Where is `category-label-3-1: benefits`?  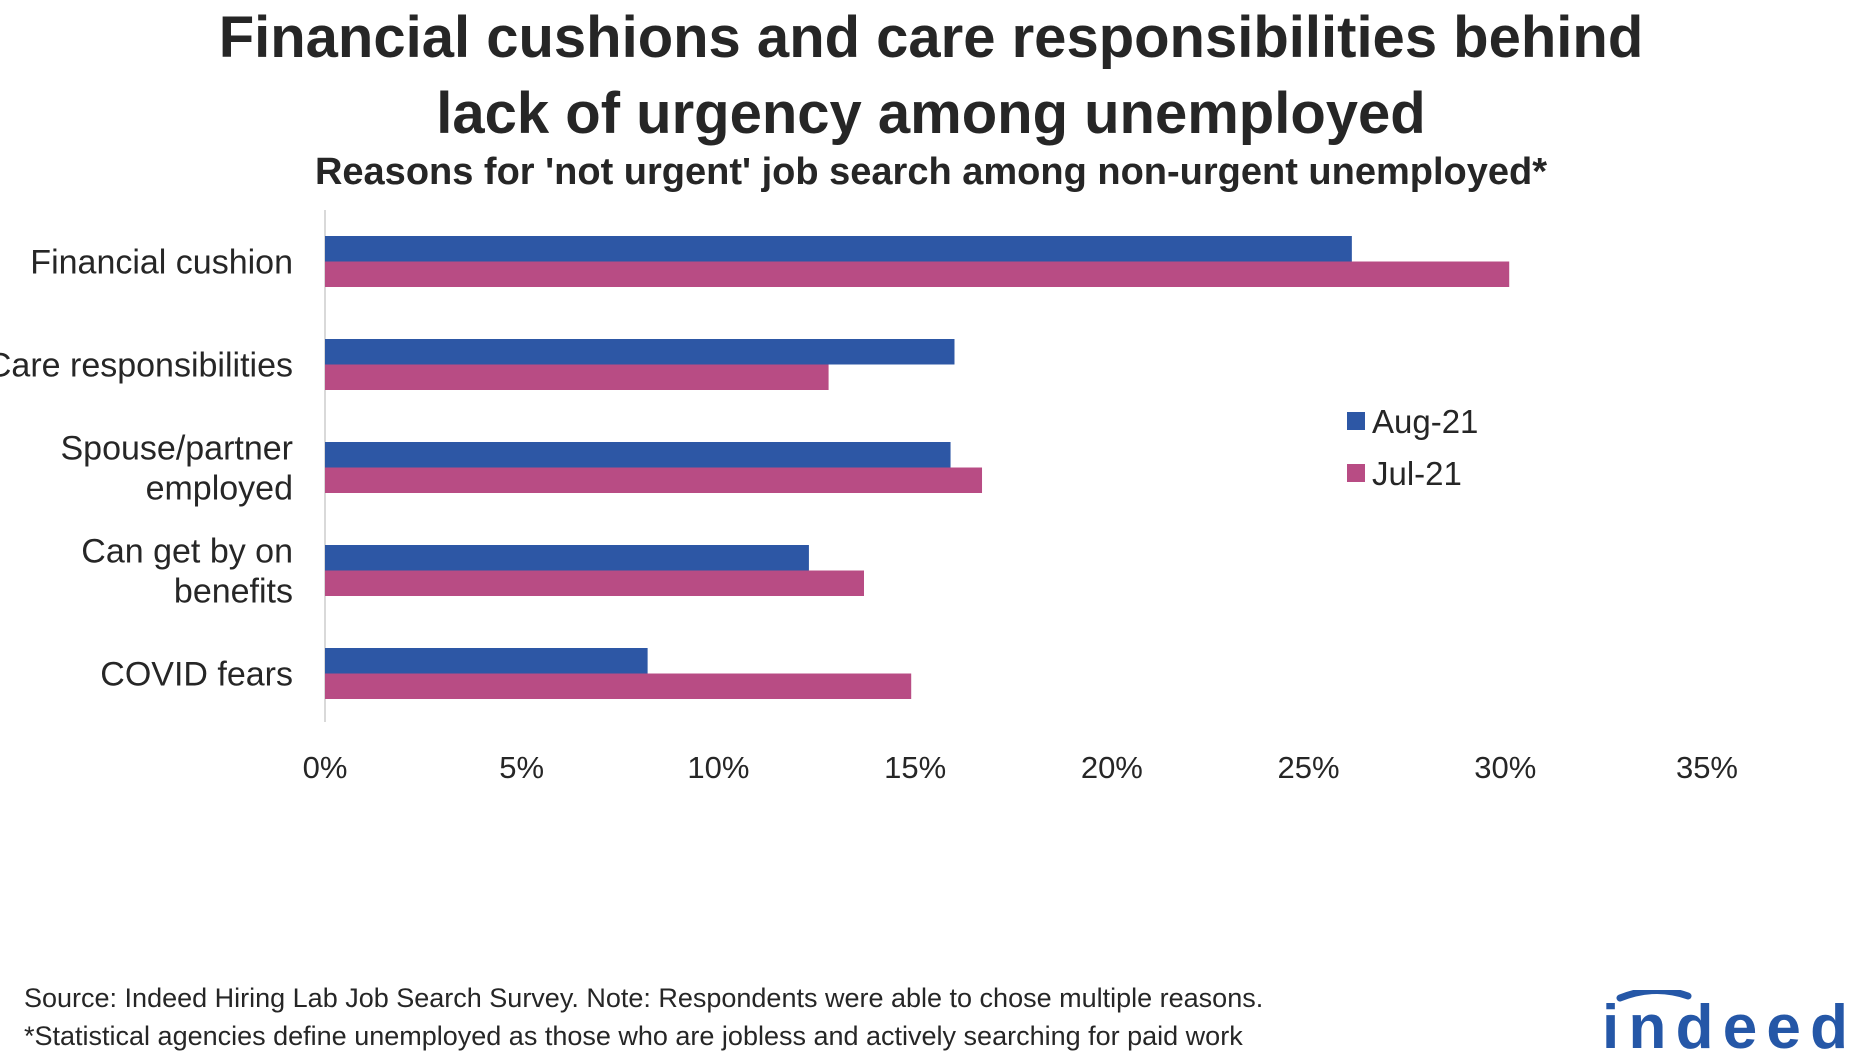 category-label-3-1: benefits is located at coordinates (233, 592).